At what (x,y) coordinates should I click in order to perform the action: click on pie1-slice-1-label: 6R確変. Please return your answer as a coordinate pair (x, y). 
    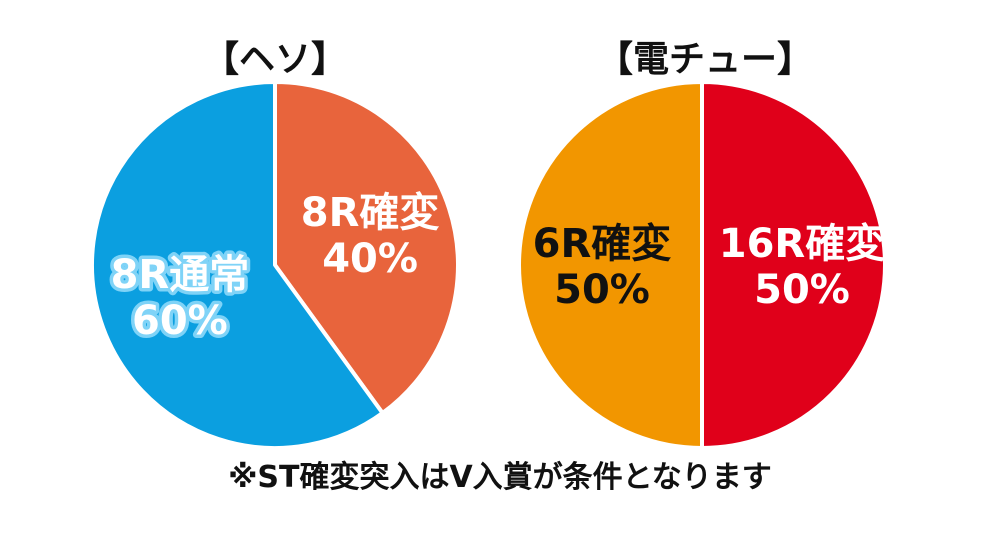
    Looking at the image, I should click on (602, 244).